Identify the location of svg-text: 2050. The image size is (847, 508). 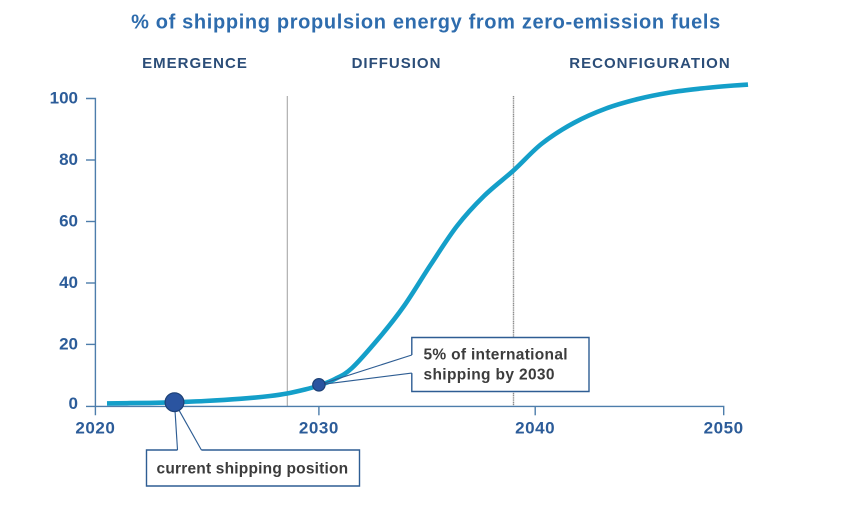
(724, 428).